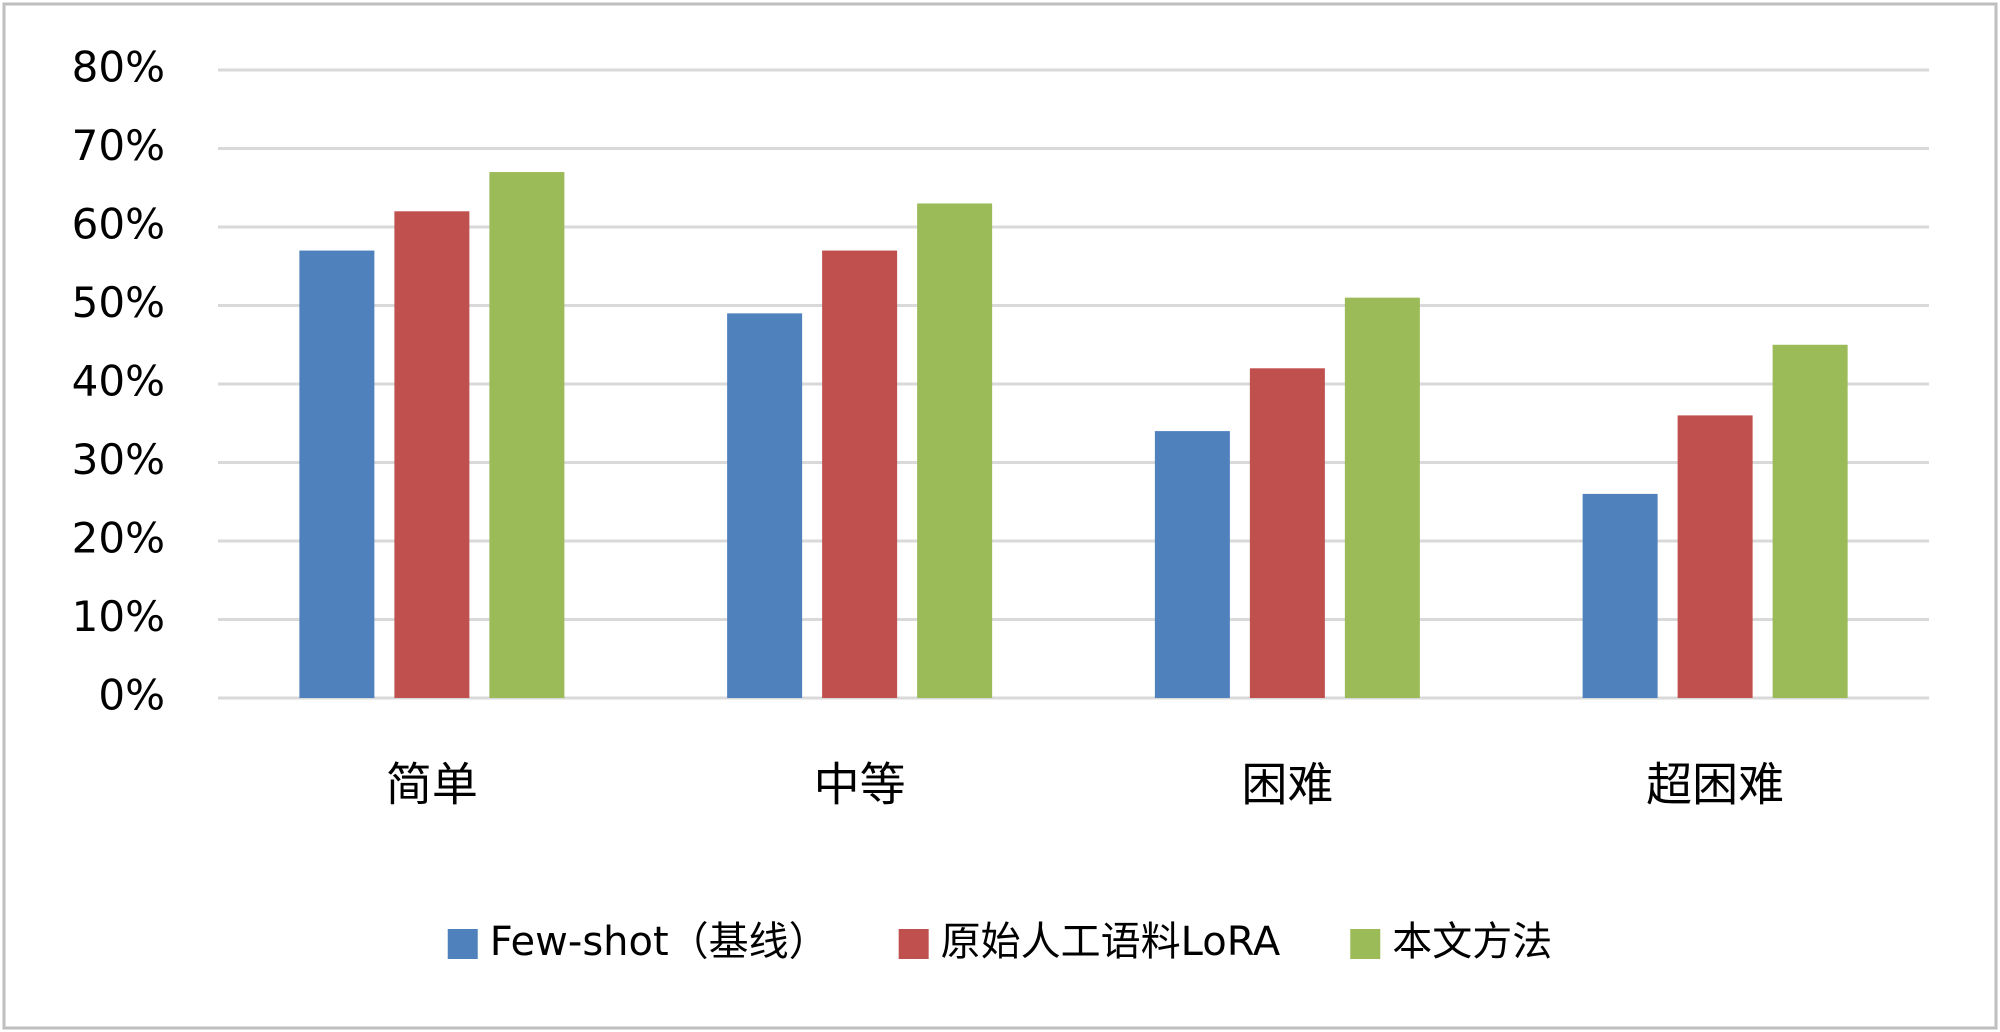  Describe the element at coordinates (131, 695) in the screenshot. I see `y-tick-label: 0%` at that location.